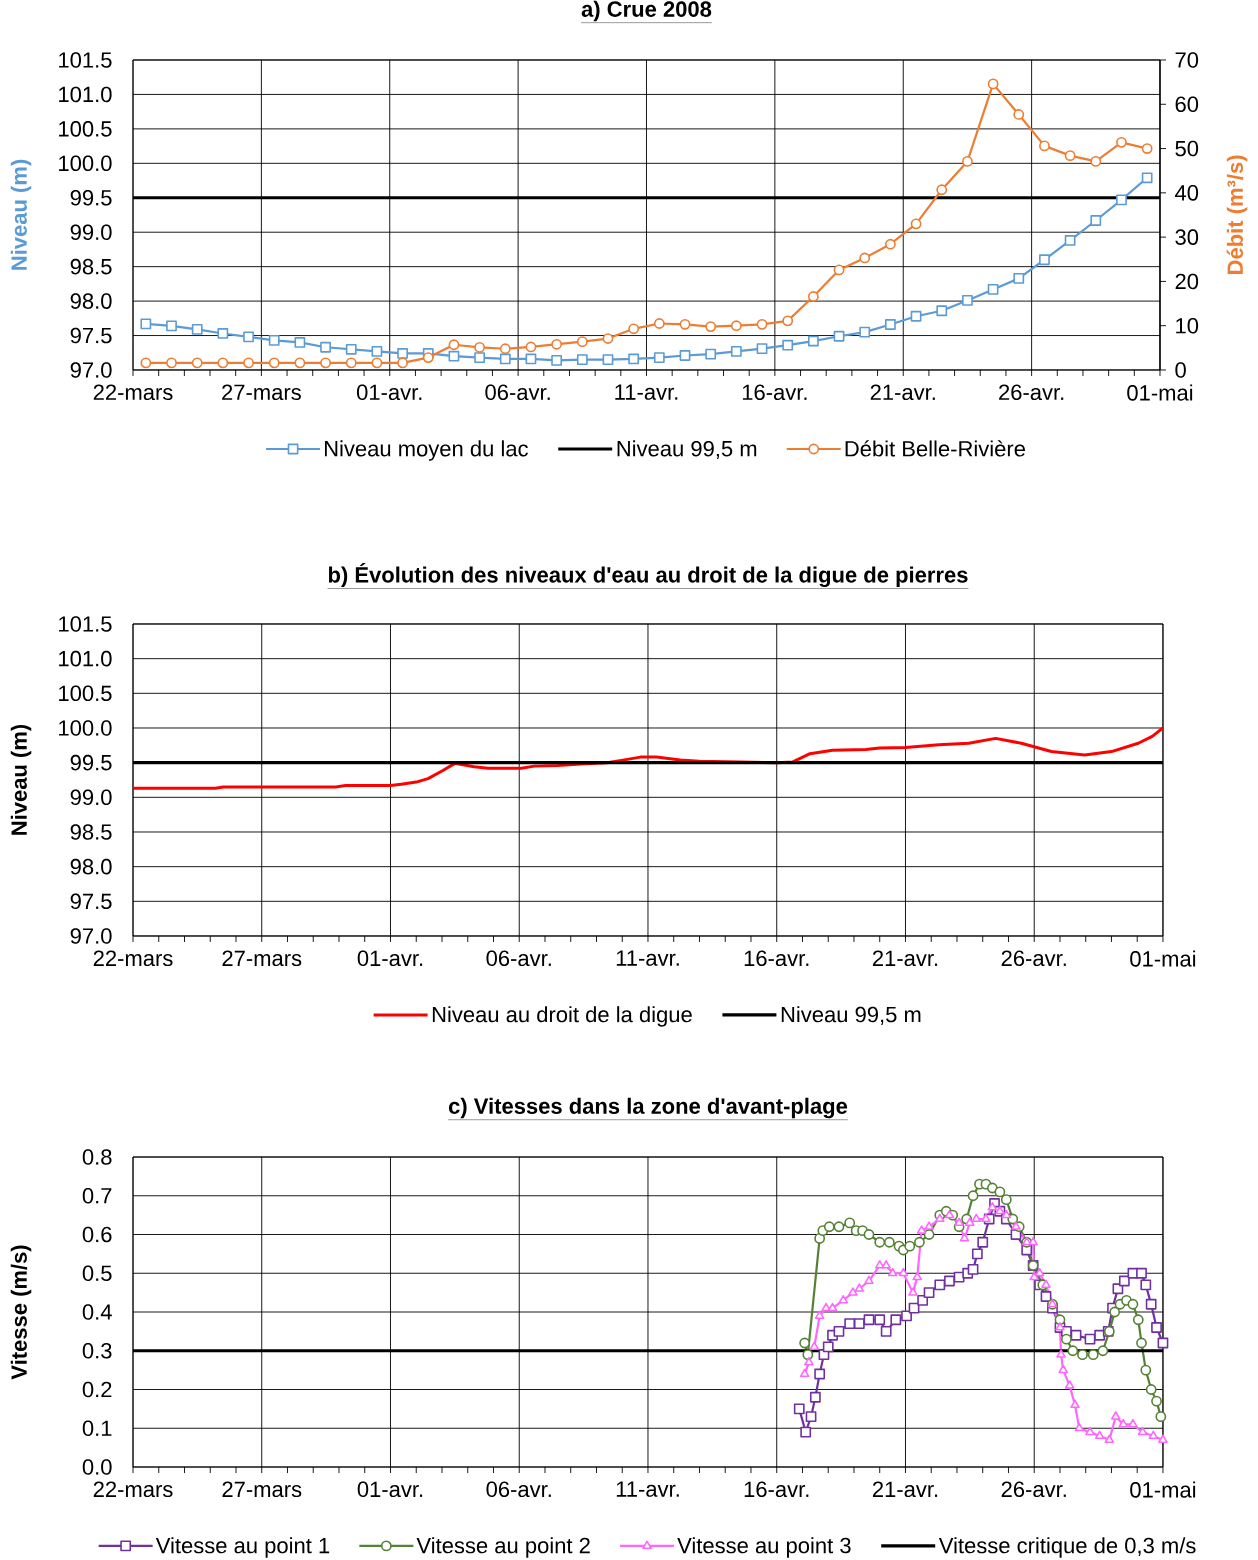  I want to click on chart-title: b) Évolution des niveaux d'eau au droit de la digue de pierres, so click(648, 575).